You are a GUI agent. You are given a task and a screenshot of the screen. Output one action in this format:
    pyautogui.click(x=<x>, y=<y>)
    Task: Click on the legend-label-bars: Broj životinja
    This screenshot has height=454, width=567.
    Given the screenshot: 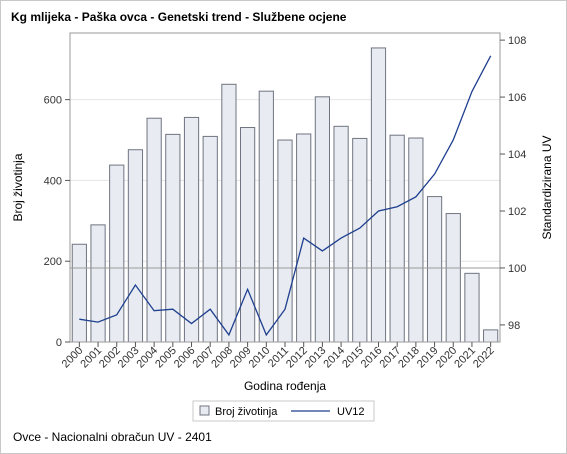 What is the action you would take?
    pyautogui.click(x=246, y=412)
    